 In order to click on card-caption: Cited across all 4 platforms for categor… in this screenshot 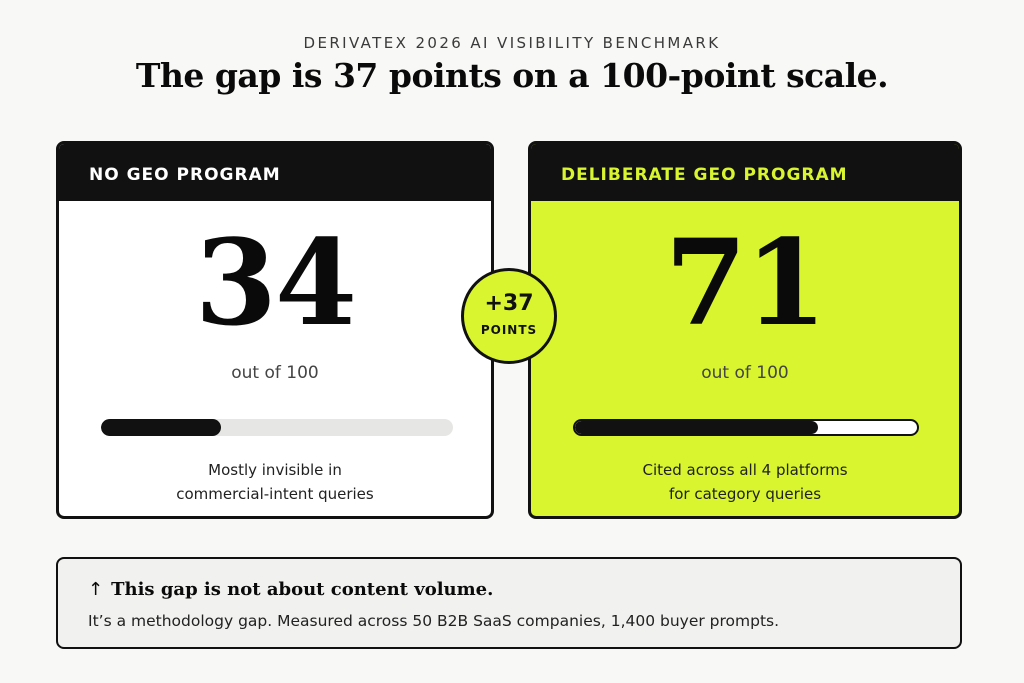, I will do `click(745, 482)`.